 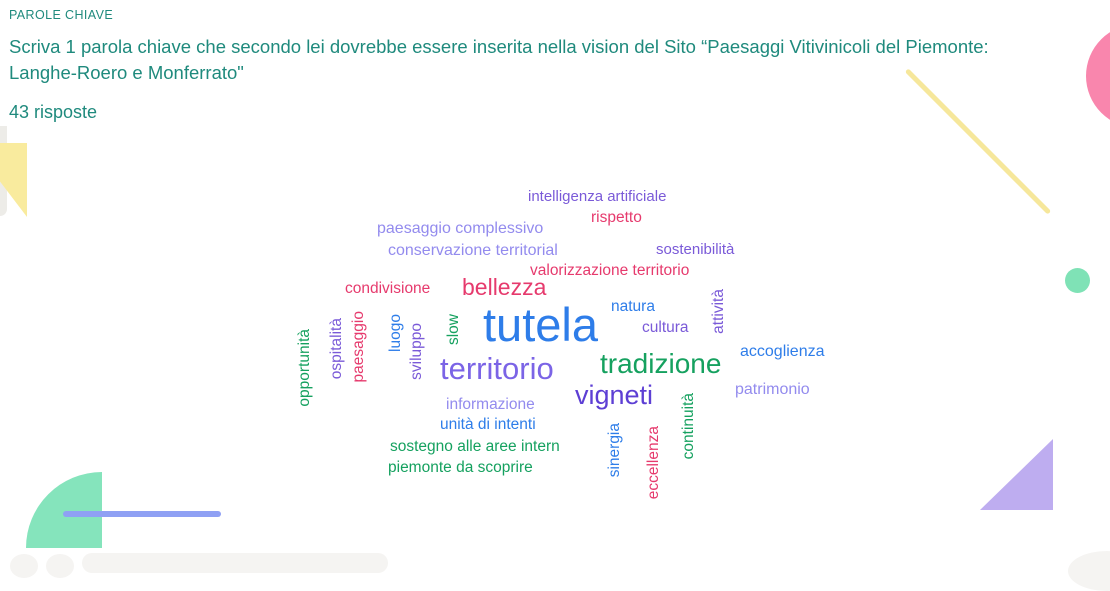 I want to click on word-cloud-word: eccellenza, so click(x=653, y=463).